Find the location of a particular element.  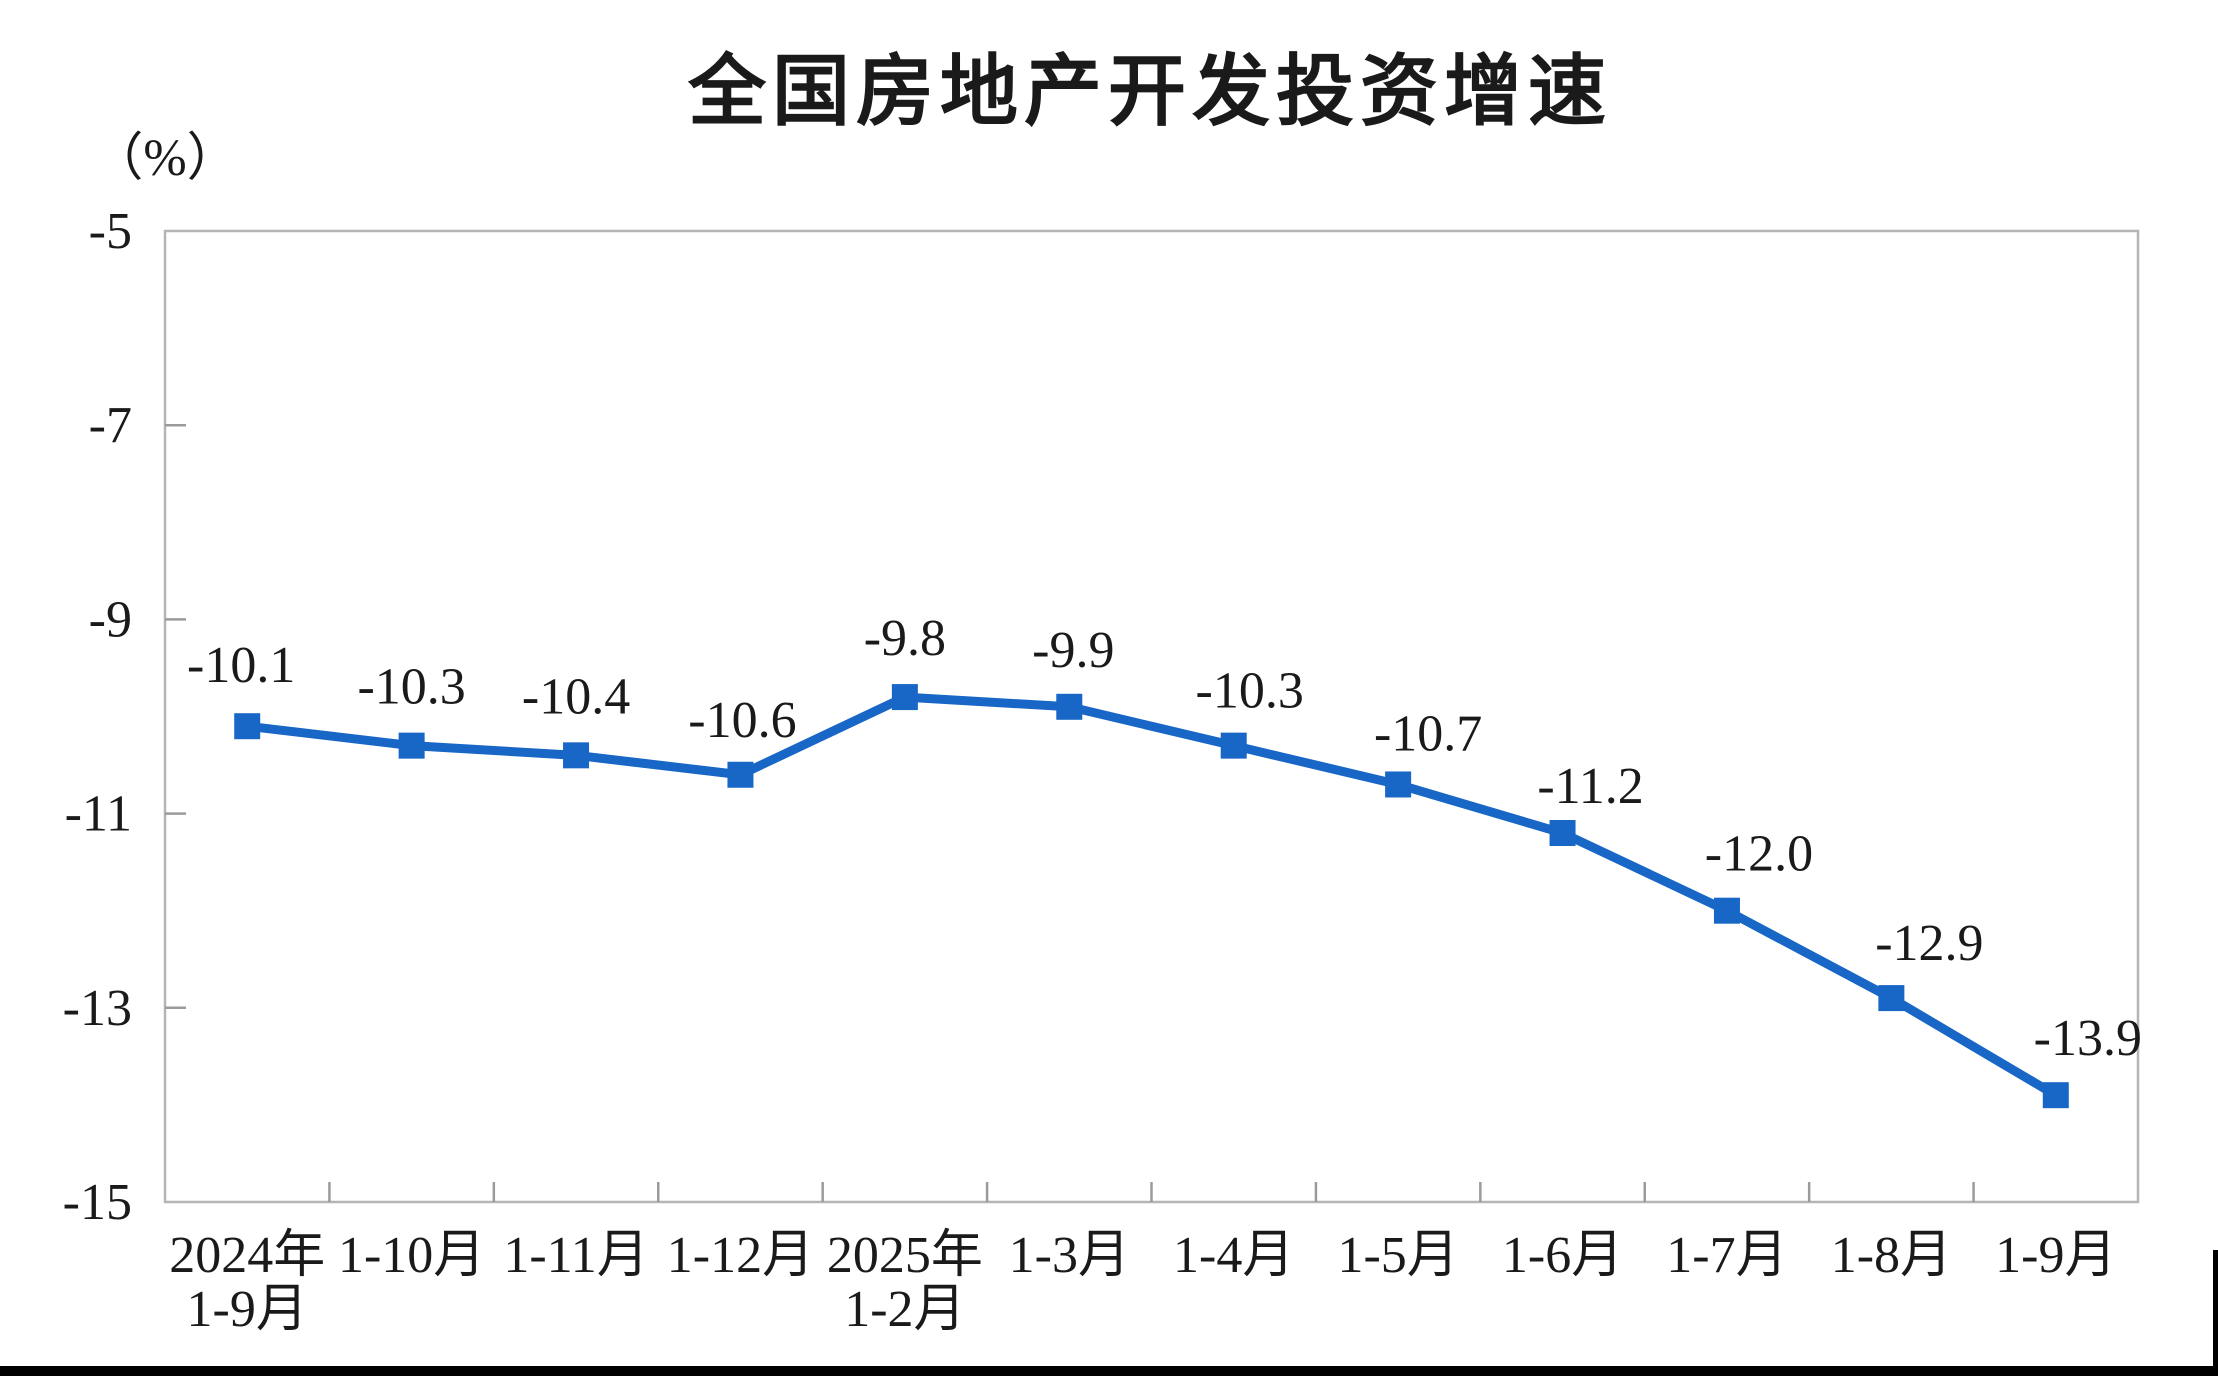

x-tick-label: 1-6月 is located at coordinates (1562, 1255).